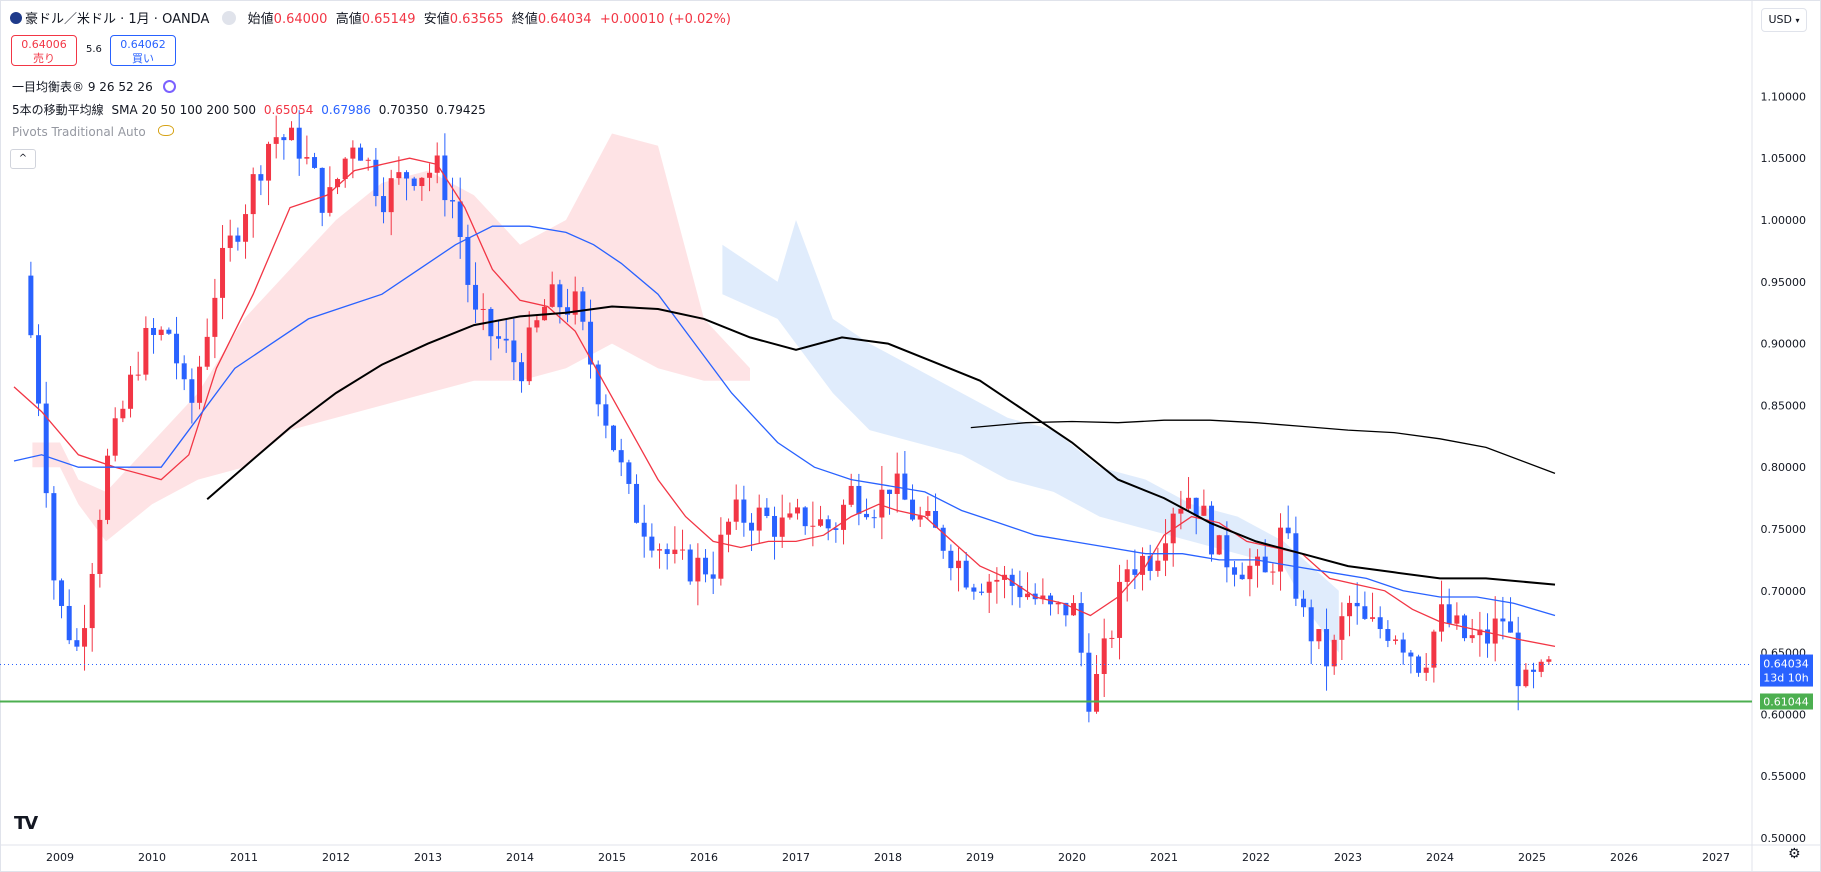  What do you see at coordinates (1784, 20) in the screenshot?
I see `currency-select: USD ▾` at bounding box center [1784, 20].